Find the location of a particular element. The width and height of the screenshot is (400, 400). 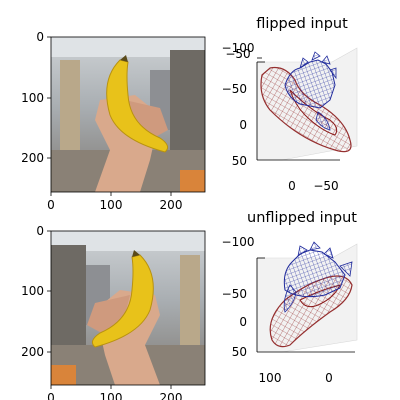

tr-ytick-2: 50 is located at coordinates (239, 161).